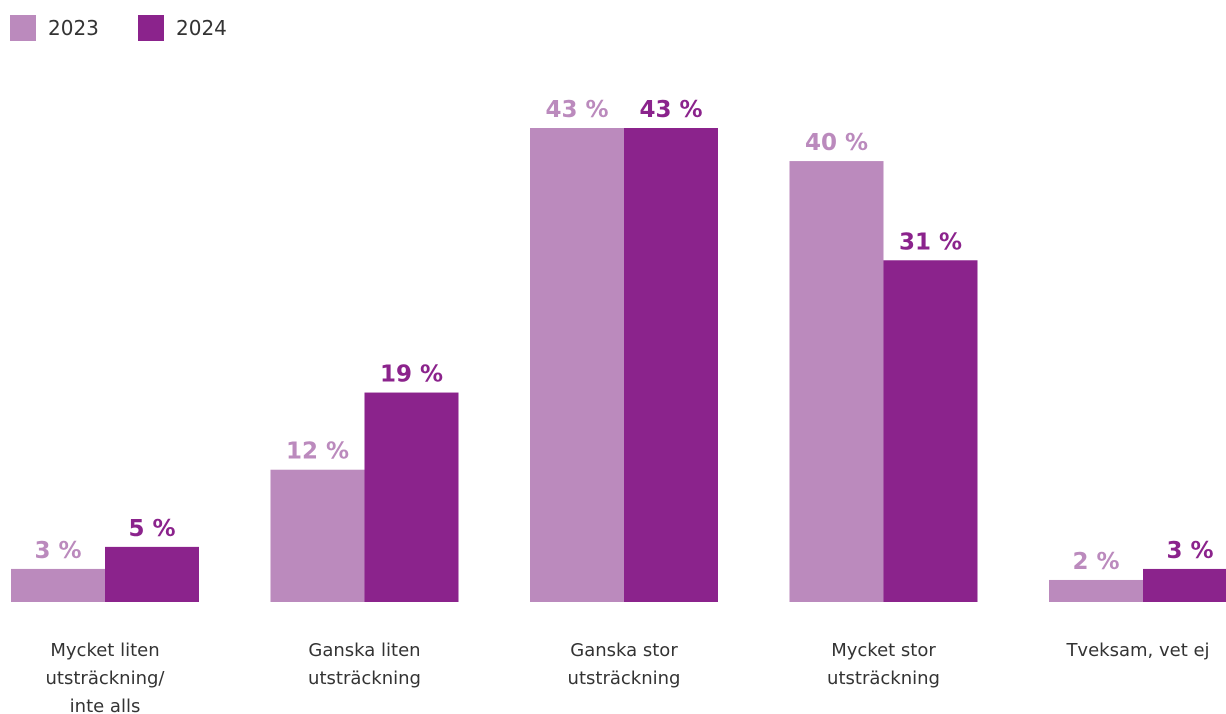 This screenshot has width=1226, height=714. I want to click on value-label-2024-3: 31 %, so click(930, 242).